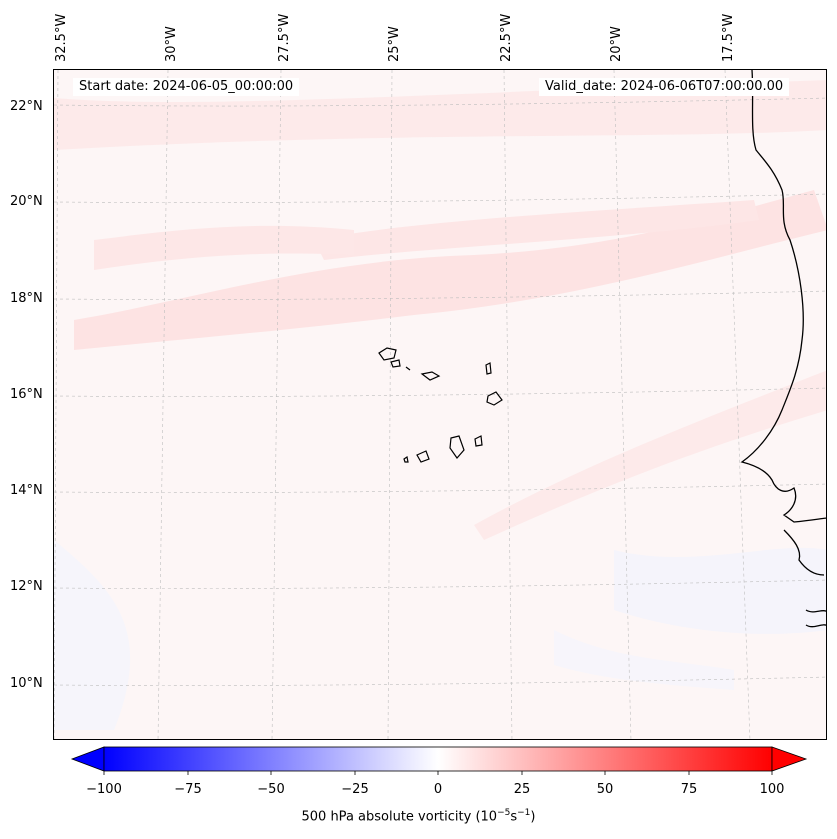  I want to click on lon-label-17-5w: 17.5°W, so click(728, 37).